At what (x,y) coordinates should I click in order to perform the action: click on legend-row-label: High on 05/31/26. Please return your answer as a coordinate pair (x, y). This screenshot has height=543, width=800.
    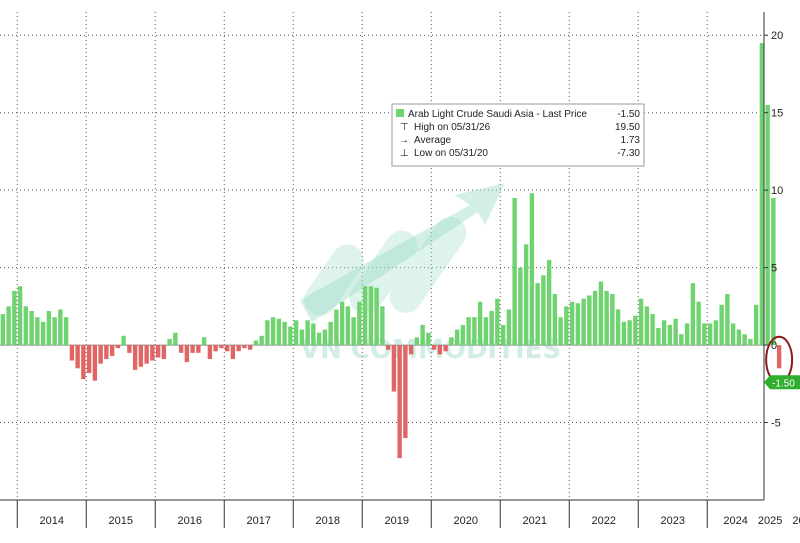
    Looking at the image, I should click on (452, 127).